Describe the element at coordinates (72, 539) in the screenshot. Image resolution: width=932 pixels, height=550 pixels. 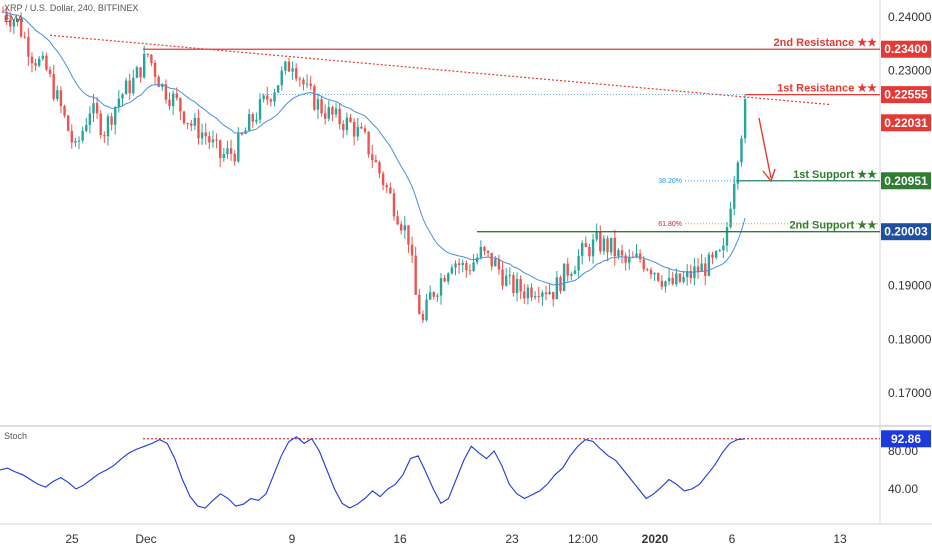
I see `time-tick-label: 25` at that location.